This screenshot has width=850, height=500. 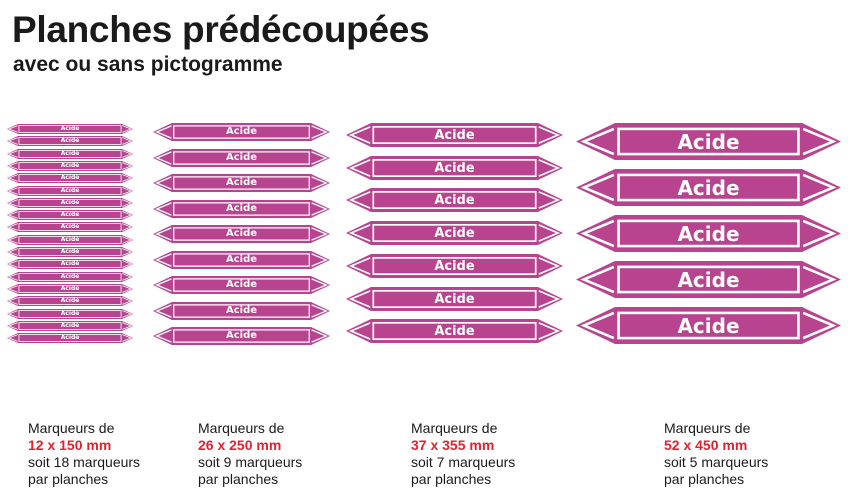 I want to click on marker-sheet-52x450: Acide Acide Acide Acide Acide, so click(x=708, y=235).